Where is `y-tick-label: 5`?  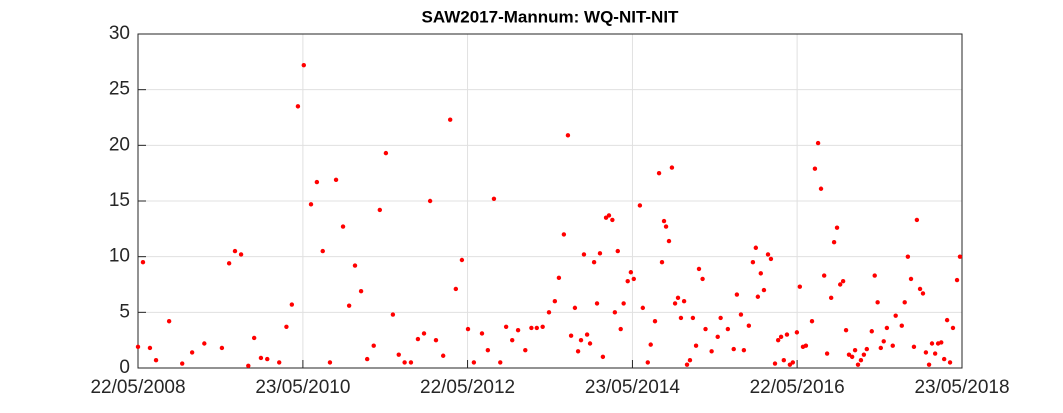
y-tick-label: 5 is located at coordinates (124, 311).